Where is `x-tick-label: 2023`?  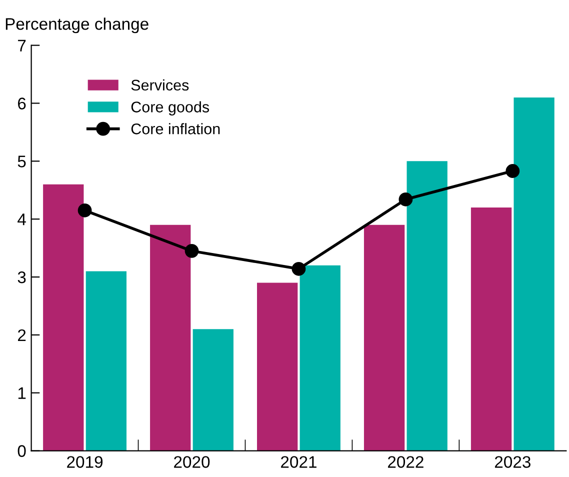
x-tick-label: 2023 is located at coordinates (512, 462).